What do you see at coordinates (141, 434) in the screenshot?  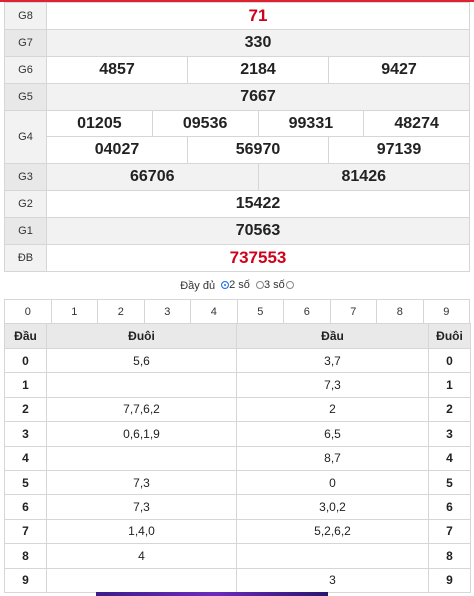 I see `tail-values: 0,6,1,9` at bounding box center [141, 434].